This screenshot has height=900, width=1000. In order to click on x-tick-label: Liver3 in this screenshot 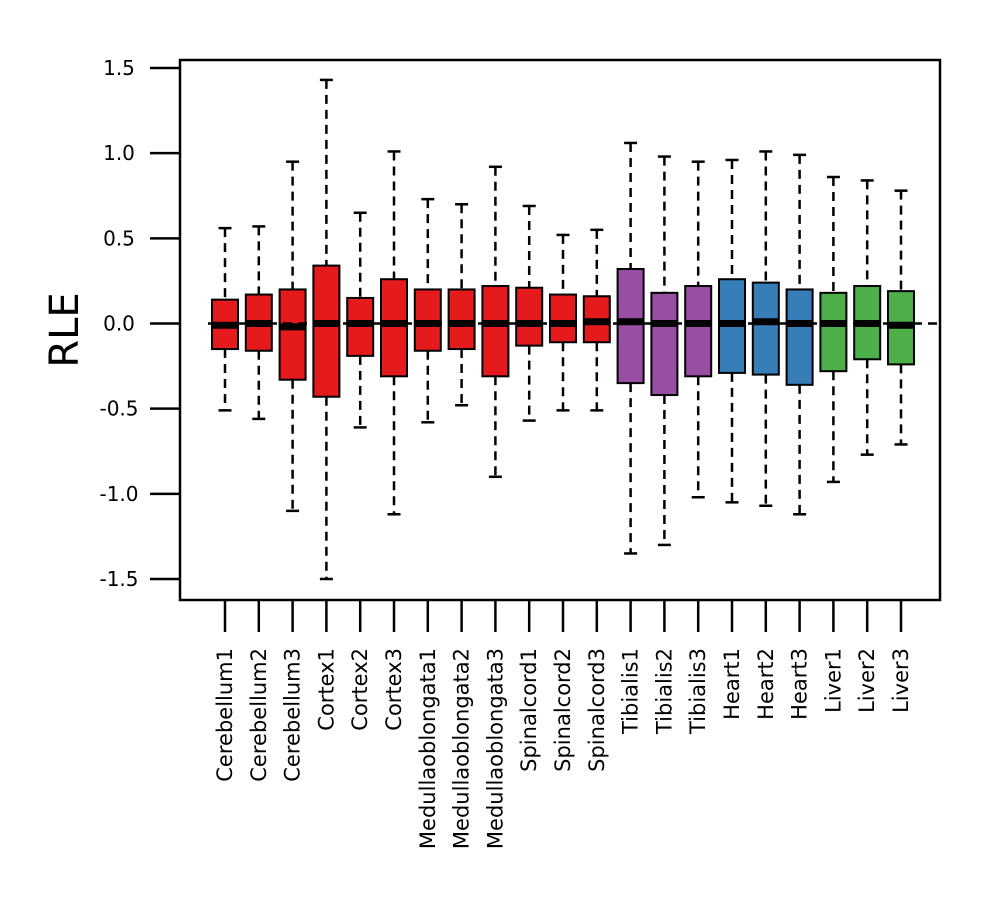, I will do `click(901, 680)`.